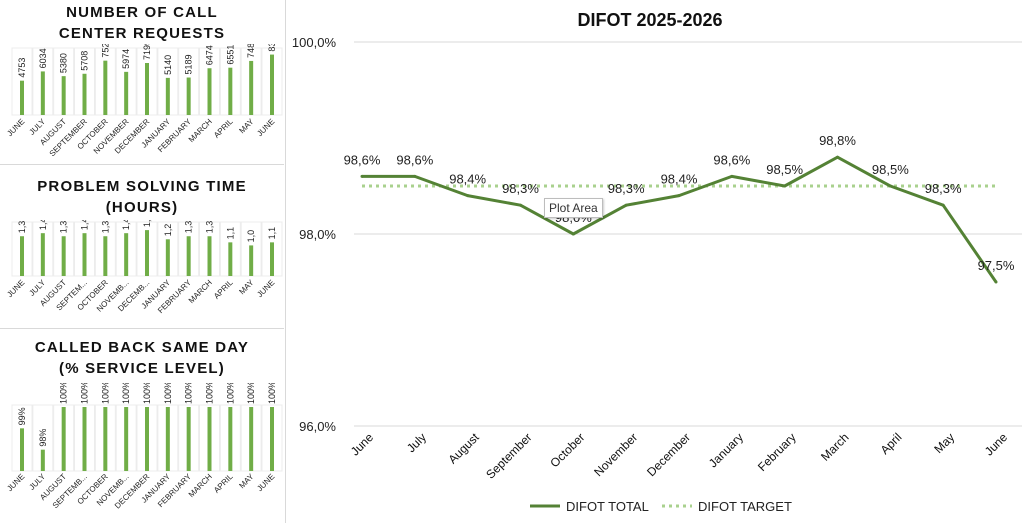 This screenshot has height=523, width=1023. What do you see at coordinates (189, 64) in the screenshot?
I see `bar-value-label: 5189` at bounding box center [189, 64].